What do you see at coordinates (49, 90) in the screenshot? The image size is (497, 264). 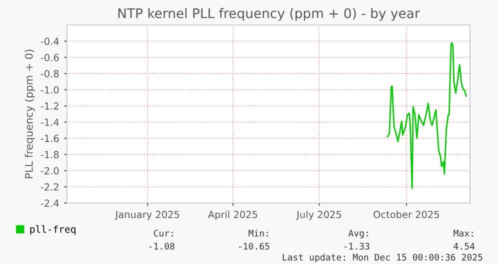 I see `y-tick-label: -1.0` at bounding box center [49, 90].